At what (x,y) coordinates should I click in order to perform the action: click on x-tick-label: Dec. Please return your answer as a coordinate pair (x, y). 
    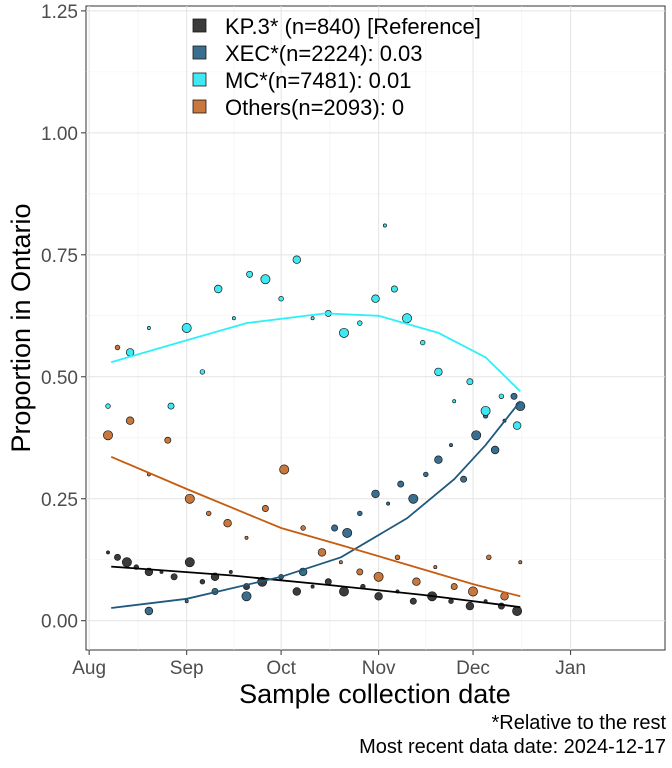
    Looking at the image, I should click on (473, 668).